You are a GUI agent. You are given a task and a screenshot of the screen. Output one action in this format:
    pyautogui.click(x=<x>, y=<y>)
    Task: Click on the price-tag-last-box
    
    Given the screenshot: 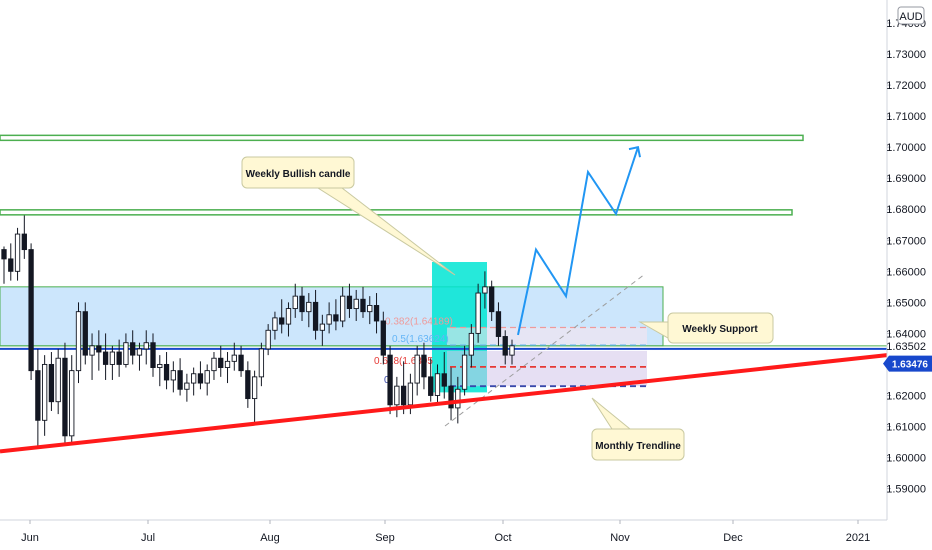 What is the action you would take?
    pyautogui.click(x=907, y=363)
    